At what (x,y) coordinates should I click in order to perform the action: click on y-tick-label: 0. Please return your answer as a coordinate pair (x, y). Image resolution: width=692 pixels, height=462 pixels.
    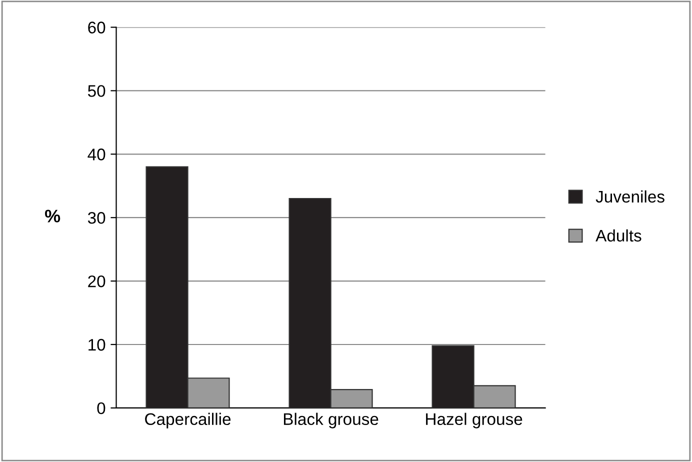
    Looking at the image, I should click on (101, 408).